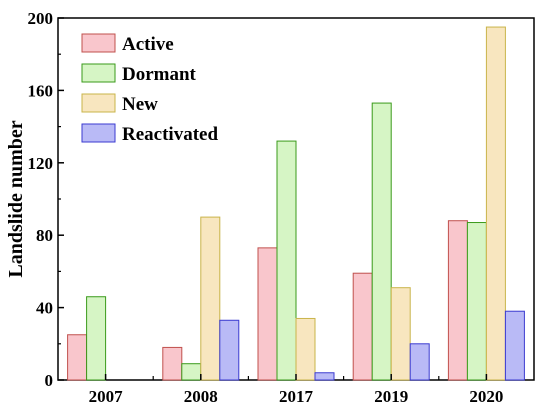  Describe the element at coordinates (140, 104) in the screenshot. I see `legend-label-new: New` at that location.